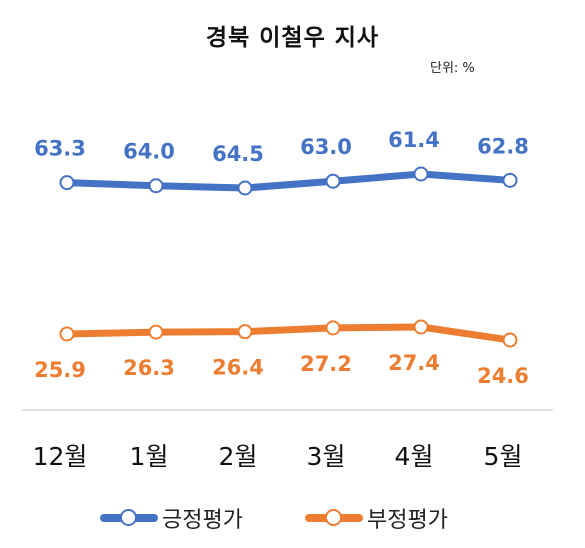 This screenshot has width=585, height=548. I want to click on data-label-1-1: 26.3, so click(149, 368).